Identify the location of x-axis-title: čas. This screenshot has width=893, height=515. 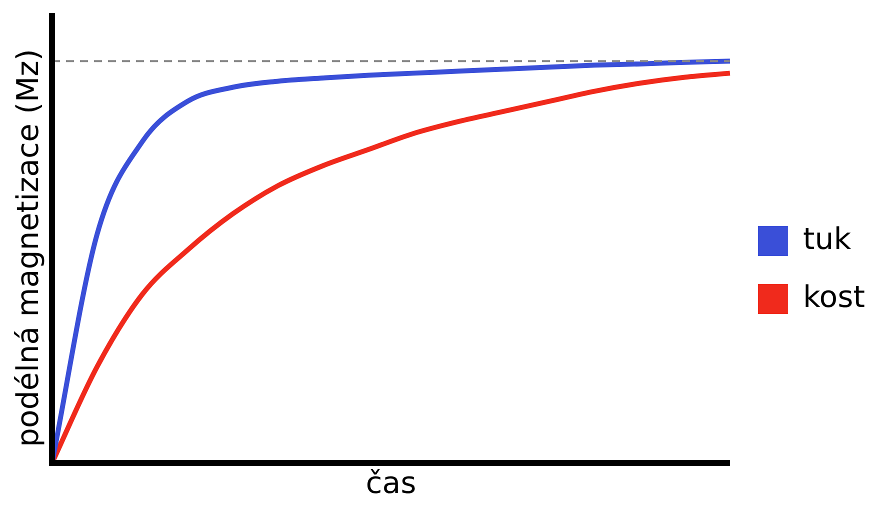
(391, 483).